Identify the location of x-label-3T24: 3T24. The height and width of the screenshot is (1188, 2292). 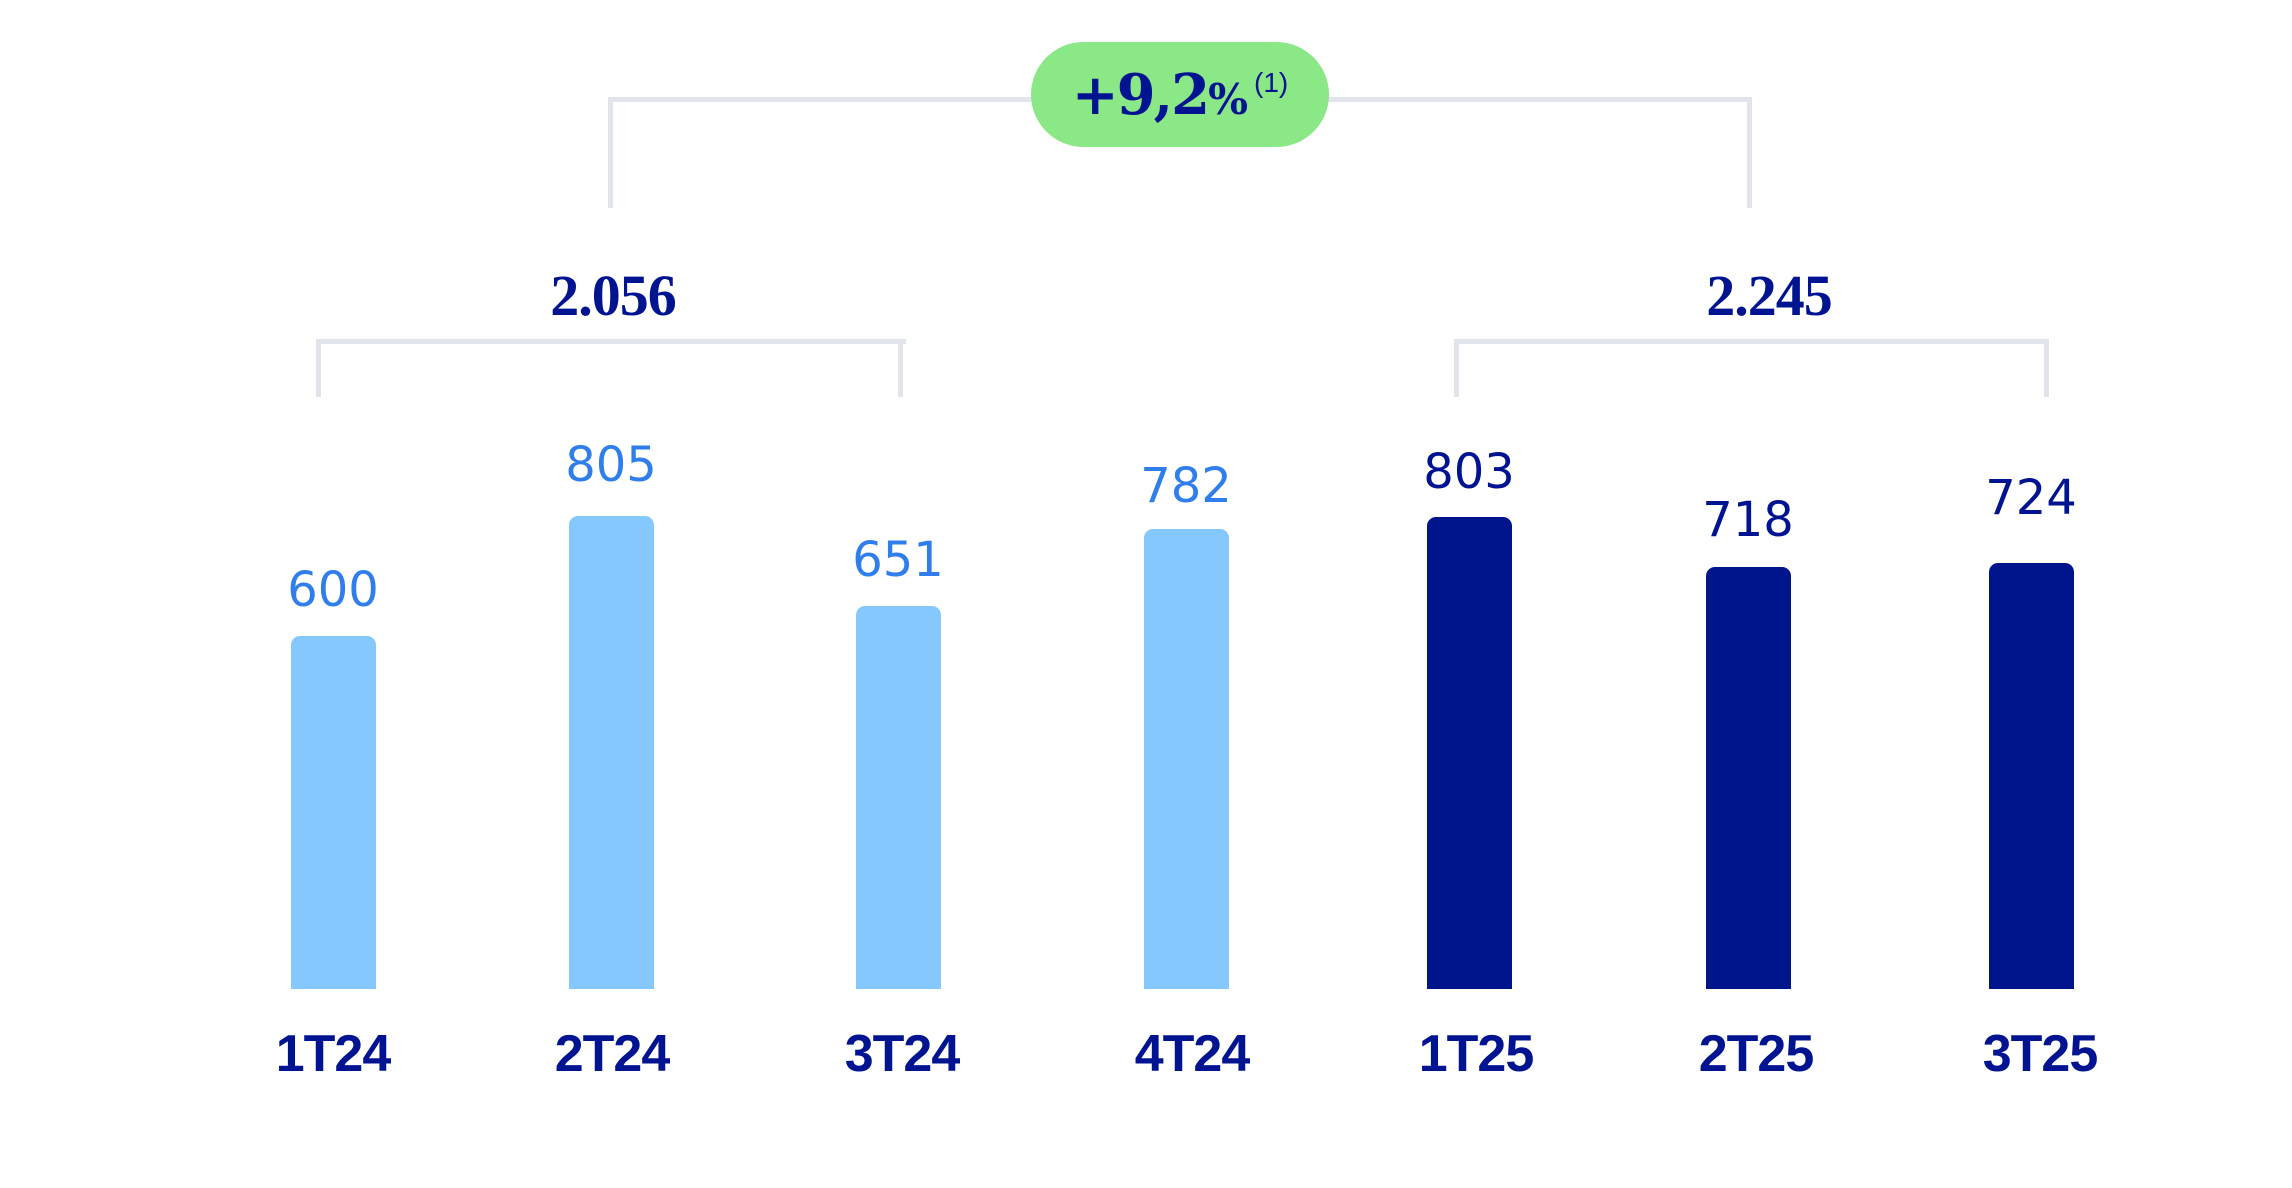
(902, 1054).